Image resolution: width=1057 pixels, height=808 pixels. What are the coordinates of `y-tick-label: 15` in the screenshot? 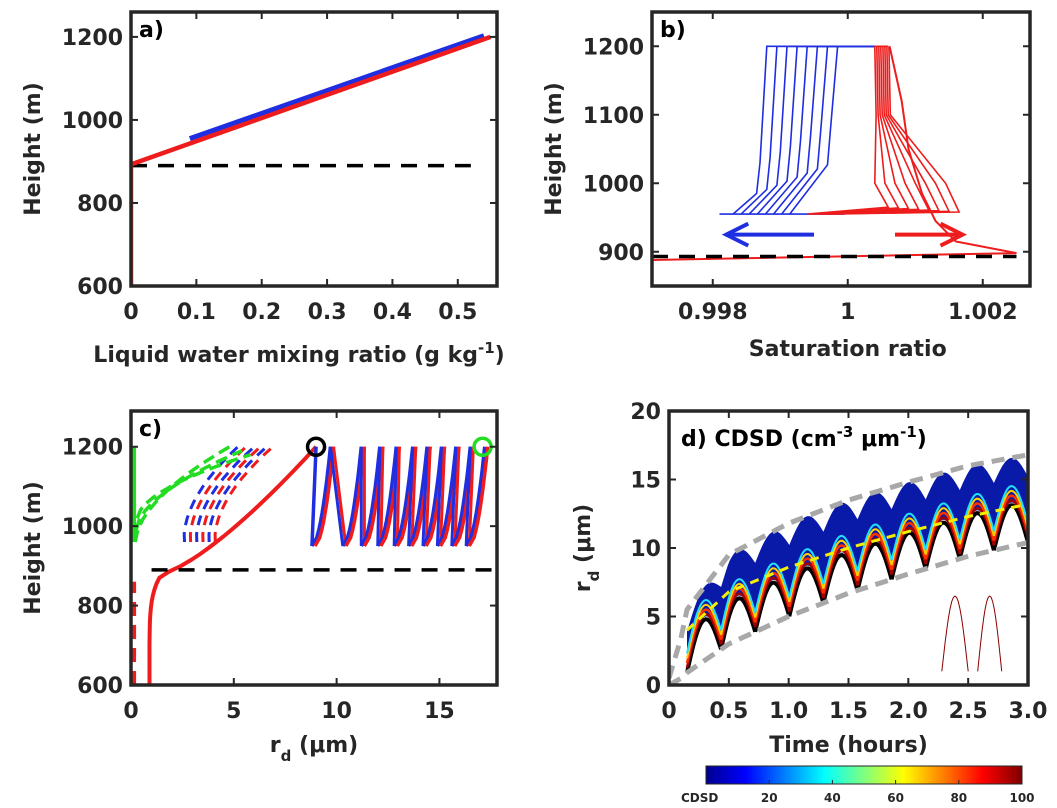 It's located at (645, 481).